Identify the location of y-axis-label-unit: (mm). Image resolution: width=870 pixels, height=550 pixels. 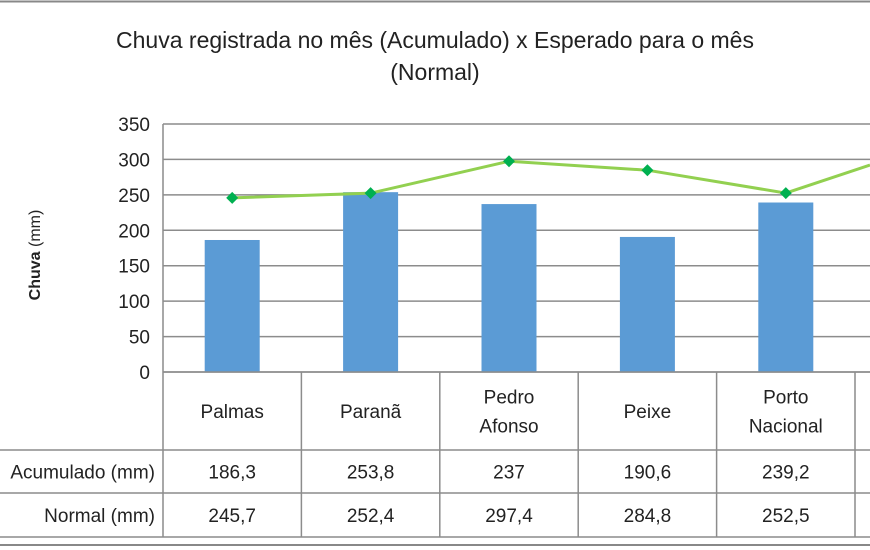
(35, 228).